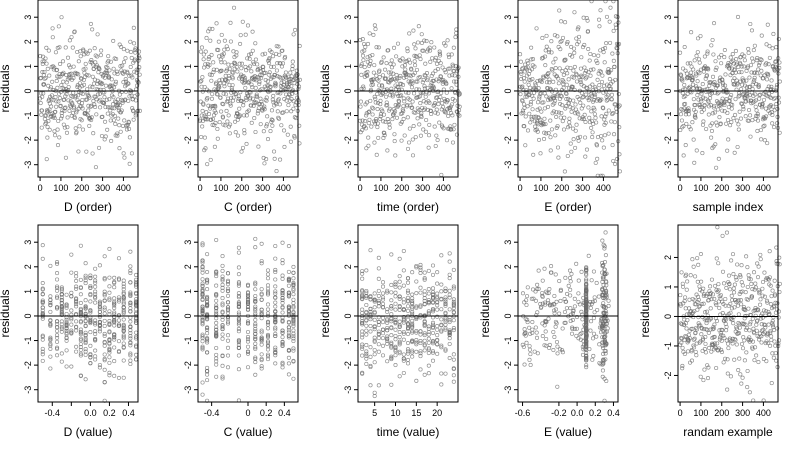 This screenshot has height=450, width=800. Describe the element at coordinates (508, 341) in the screenshot. I see `y-tick-label: -1` at that location.